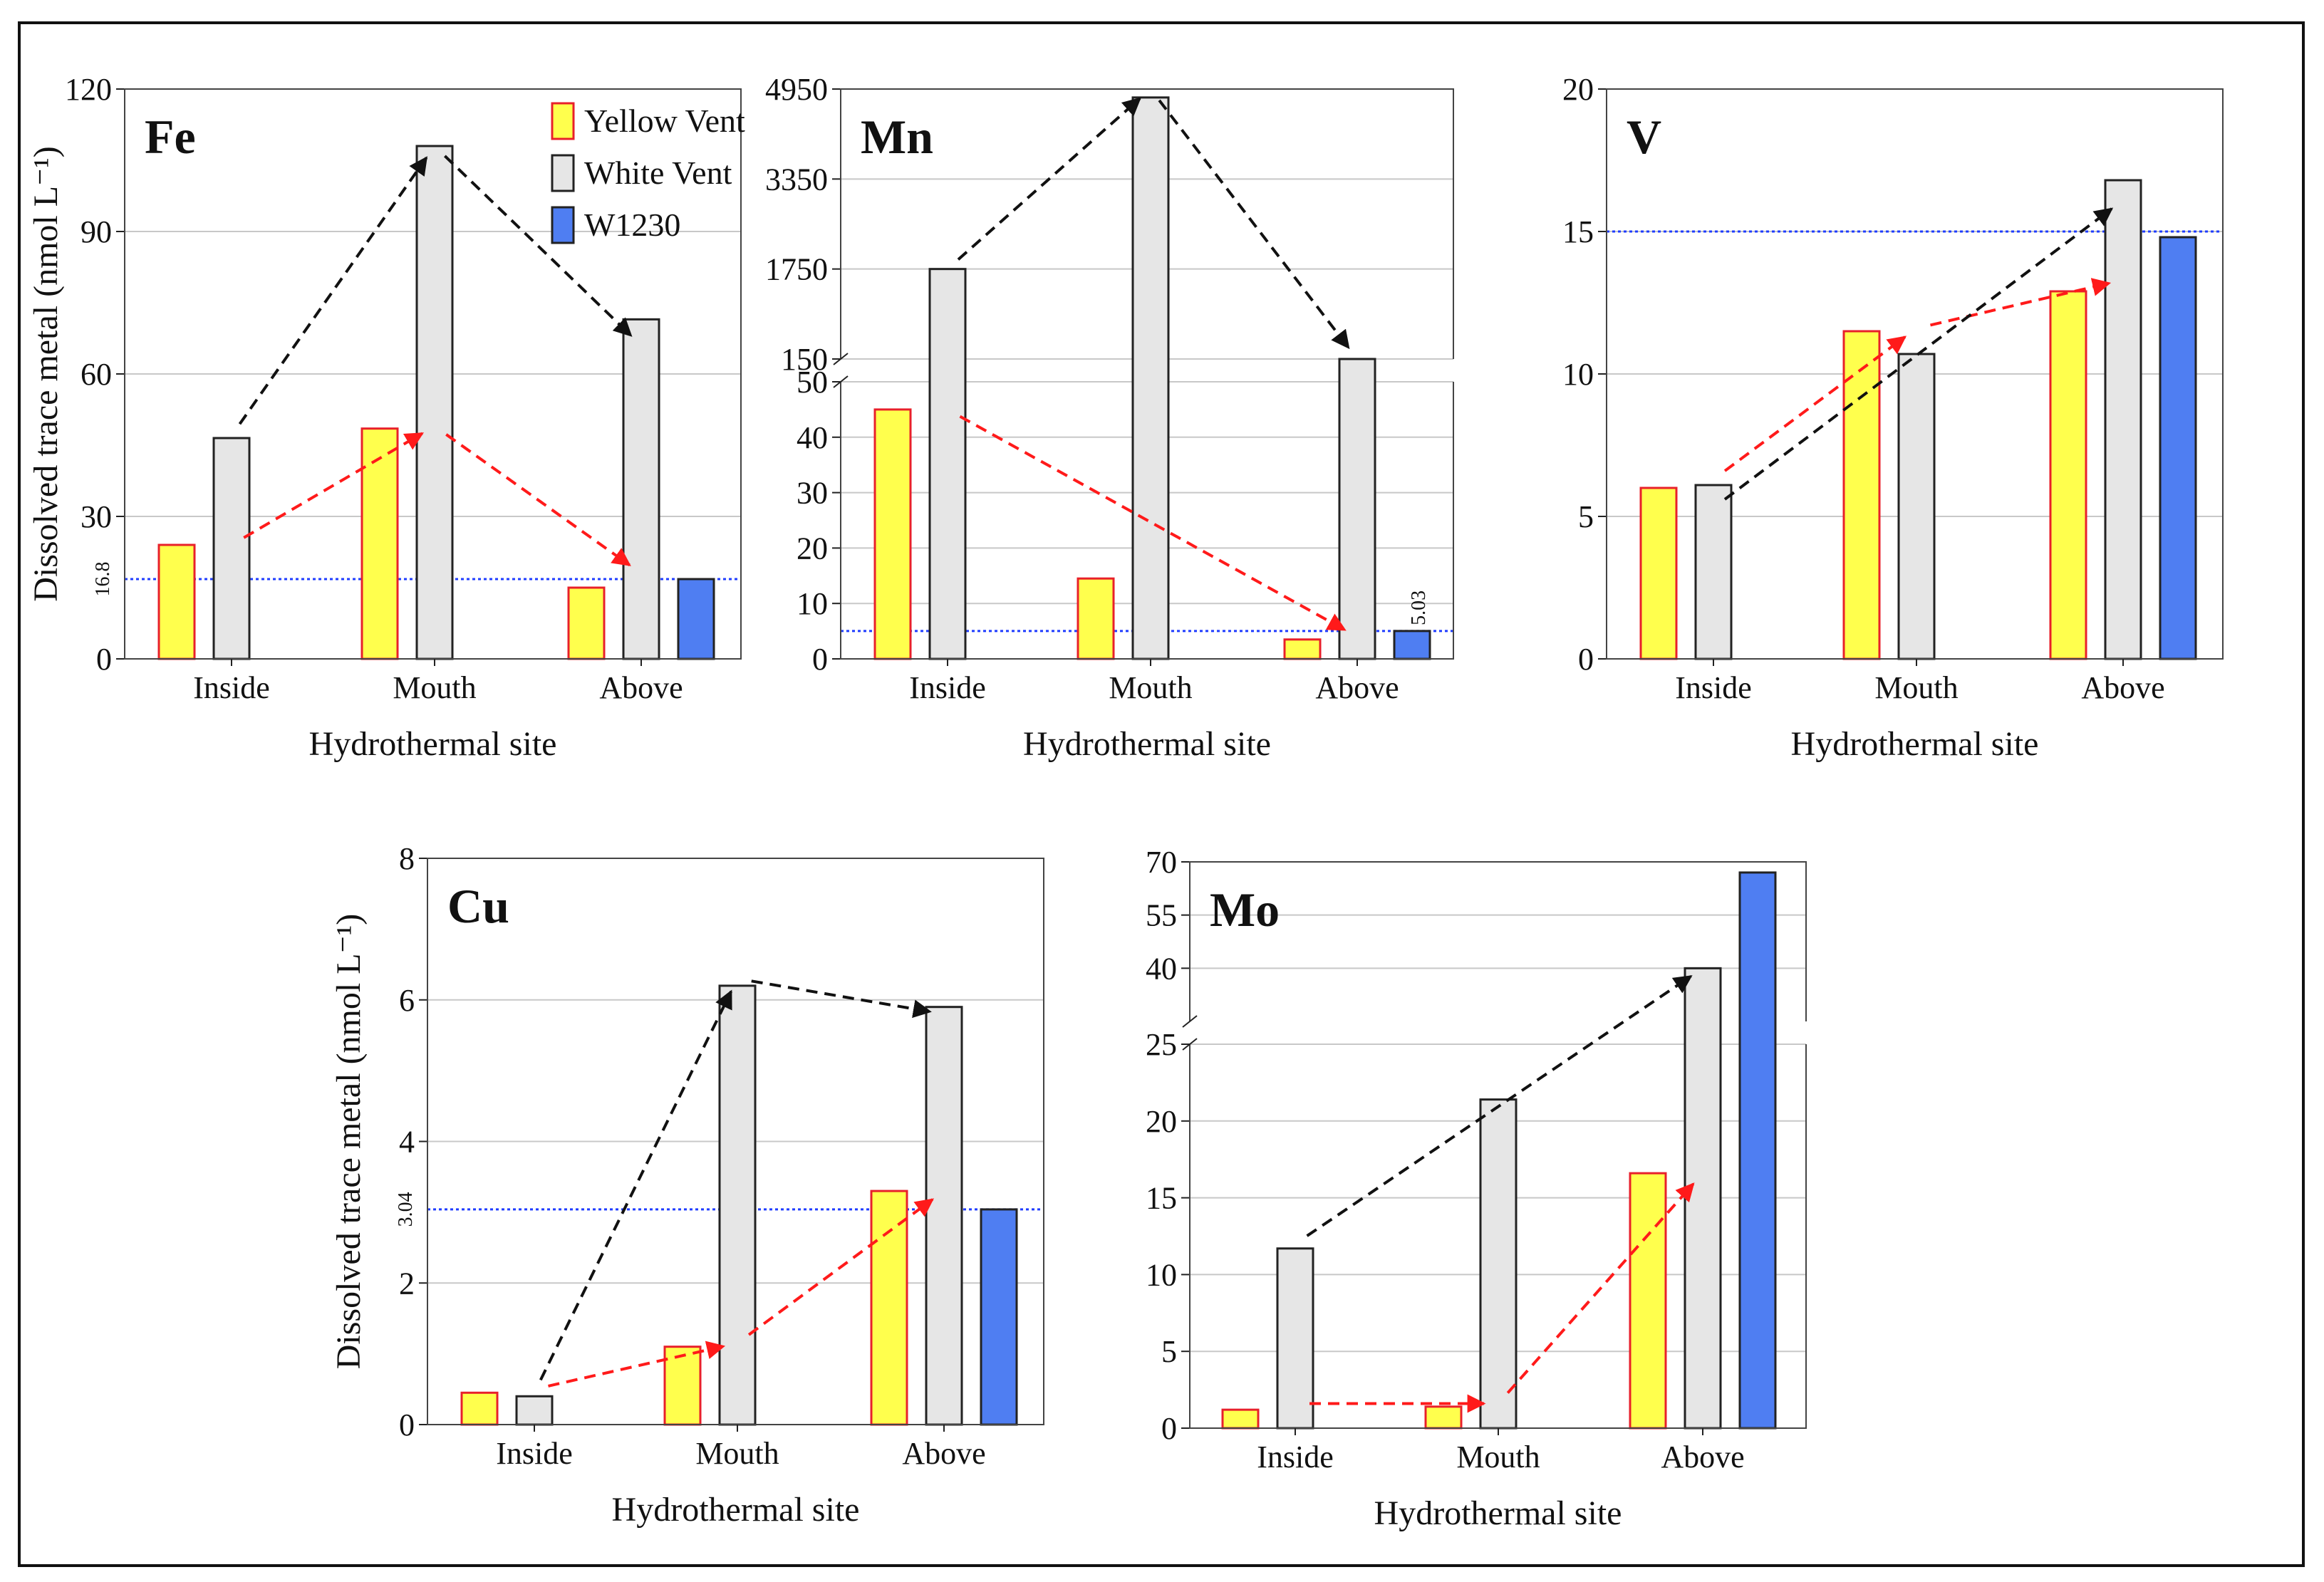 This screenshot has height=1582, width=2324. I want to click on y-tick-lower-tick-label: 10, so click(1161, 1275).